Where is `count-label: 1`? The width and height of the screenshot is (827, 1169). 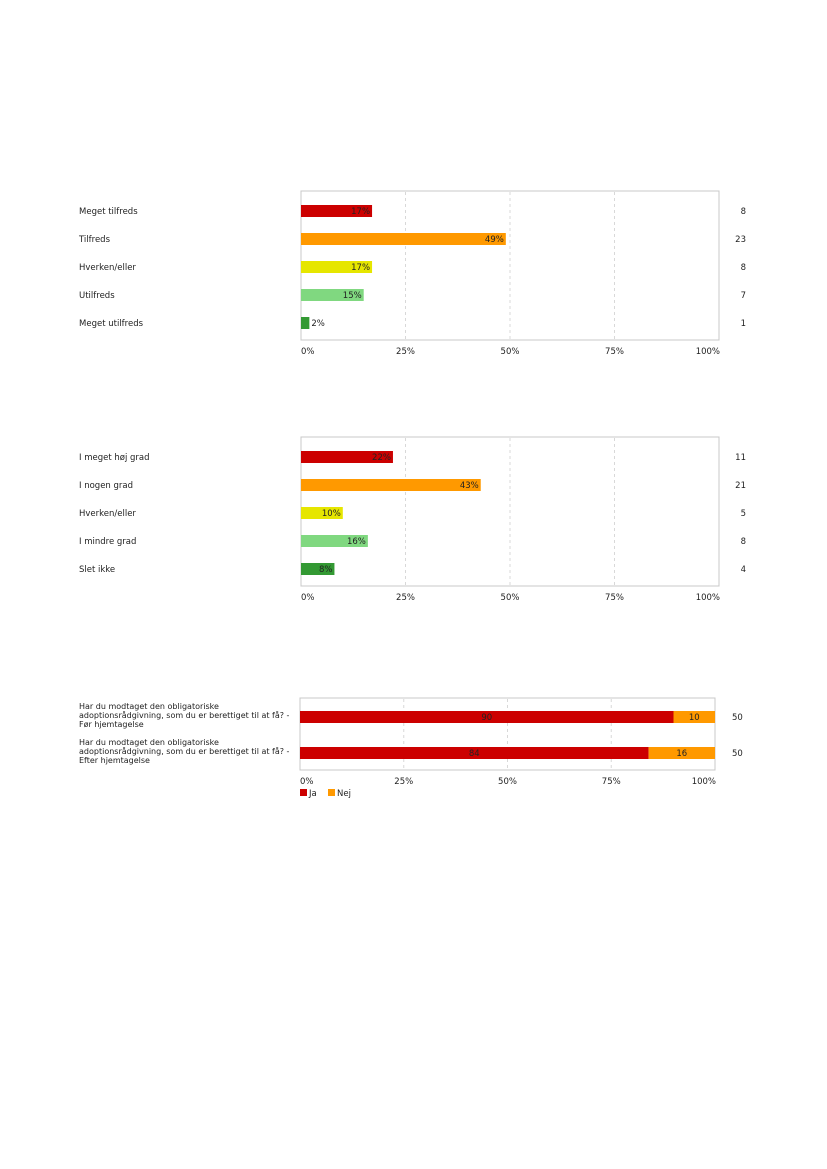
count-label: 1 is located at coordinates (743, 324).